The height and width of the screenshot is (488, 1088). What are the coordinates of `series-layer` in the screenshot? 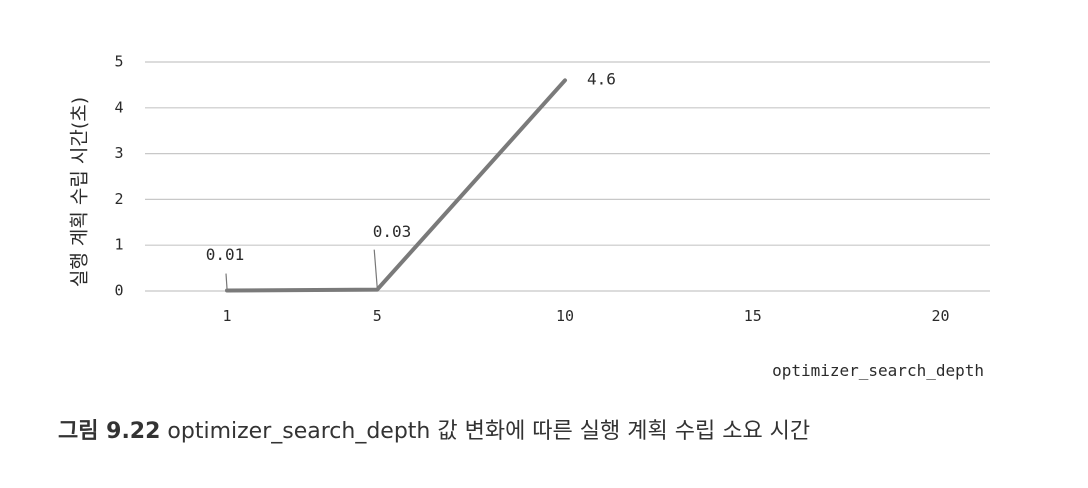 It's located at (396, 185).